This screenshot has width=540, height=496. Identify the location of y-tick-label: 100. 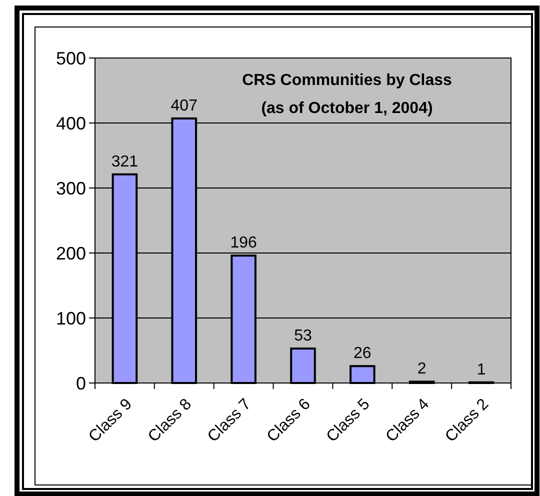
(71, 318).